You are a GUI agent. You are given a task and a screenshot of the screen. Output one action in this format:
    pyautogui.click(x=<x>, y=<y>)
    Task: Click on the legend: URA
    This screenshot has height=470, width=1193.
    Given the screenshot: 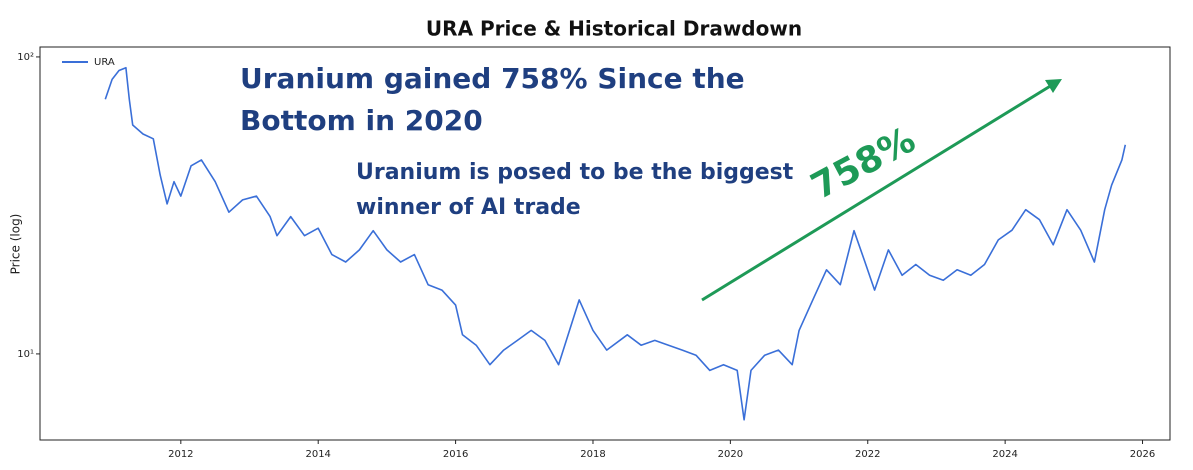 What is the action you would take?
    pyautogui.click(x=88, y=62)
    